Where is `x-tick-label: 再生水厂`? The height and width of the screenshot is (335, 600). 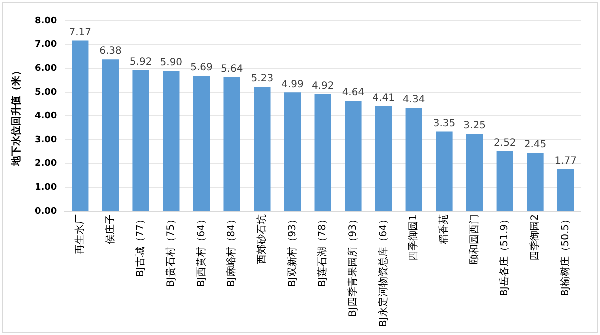 x-tick-label: 再生水厂 is located at coordinates (80, 234).